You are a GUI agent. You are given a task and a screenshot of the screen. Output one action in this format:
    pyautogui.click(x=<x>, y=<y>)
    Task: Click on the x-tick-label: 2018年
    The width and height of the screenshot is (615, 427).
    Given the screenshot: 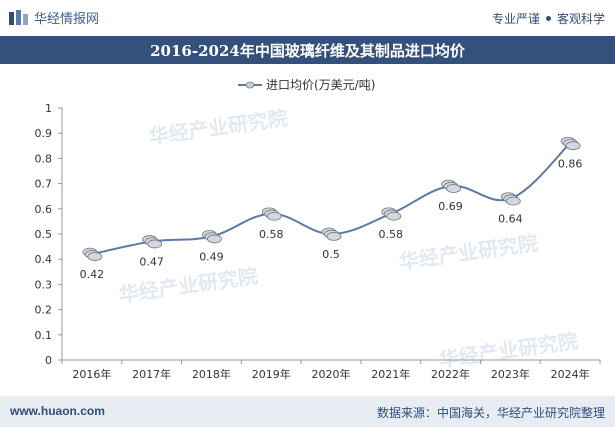 What is the action you would take?
    pyautogui.click(x=211, y=374)
    